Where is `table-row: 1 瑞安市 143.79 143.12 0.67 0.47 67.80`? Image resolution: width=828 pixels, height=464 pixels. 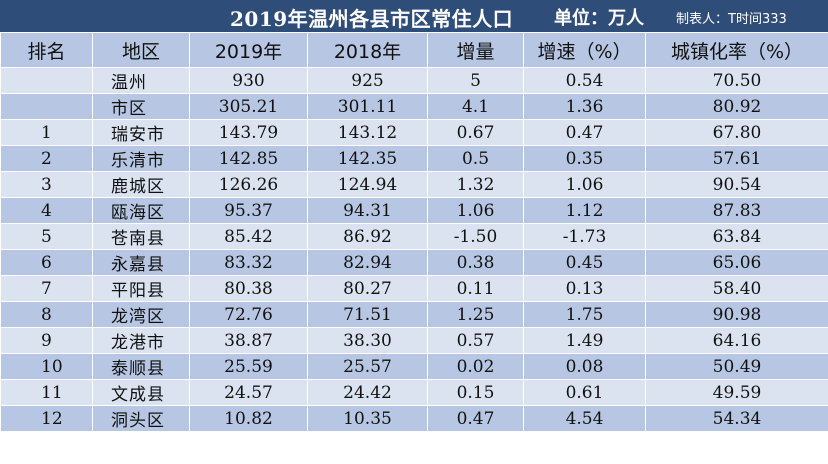
table-row: 1 瑞安市 143.79 143.12 0.67 0.47 67.80 is located at coordinates (414, 132).